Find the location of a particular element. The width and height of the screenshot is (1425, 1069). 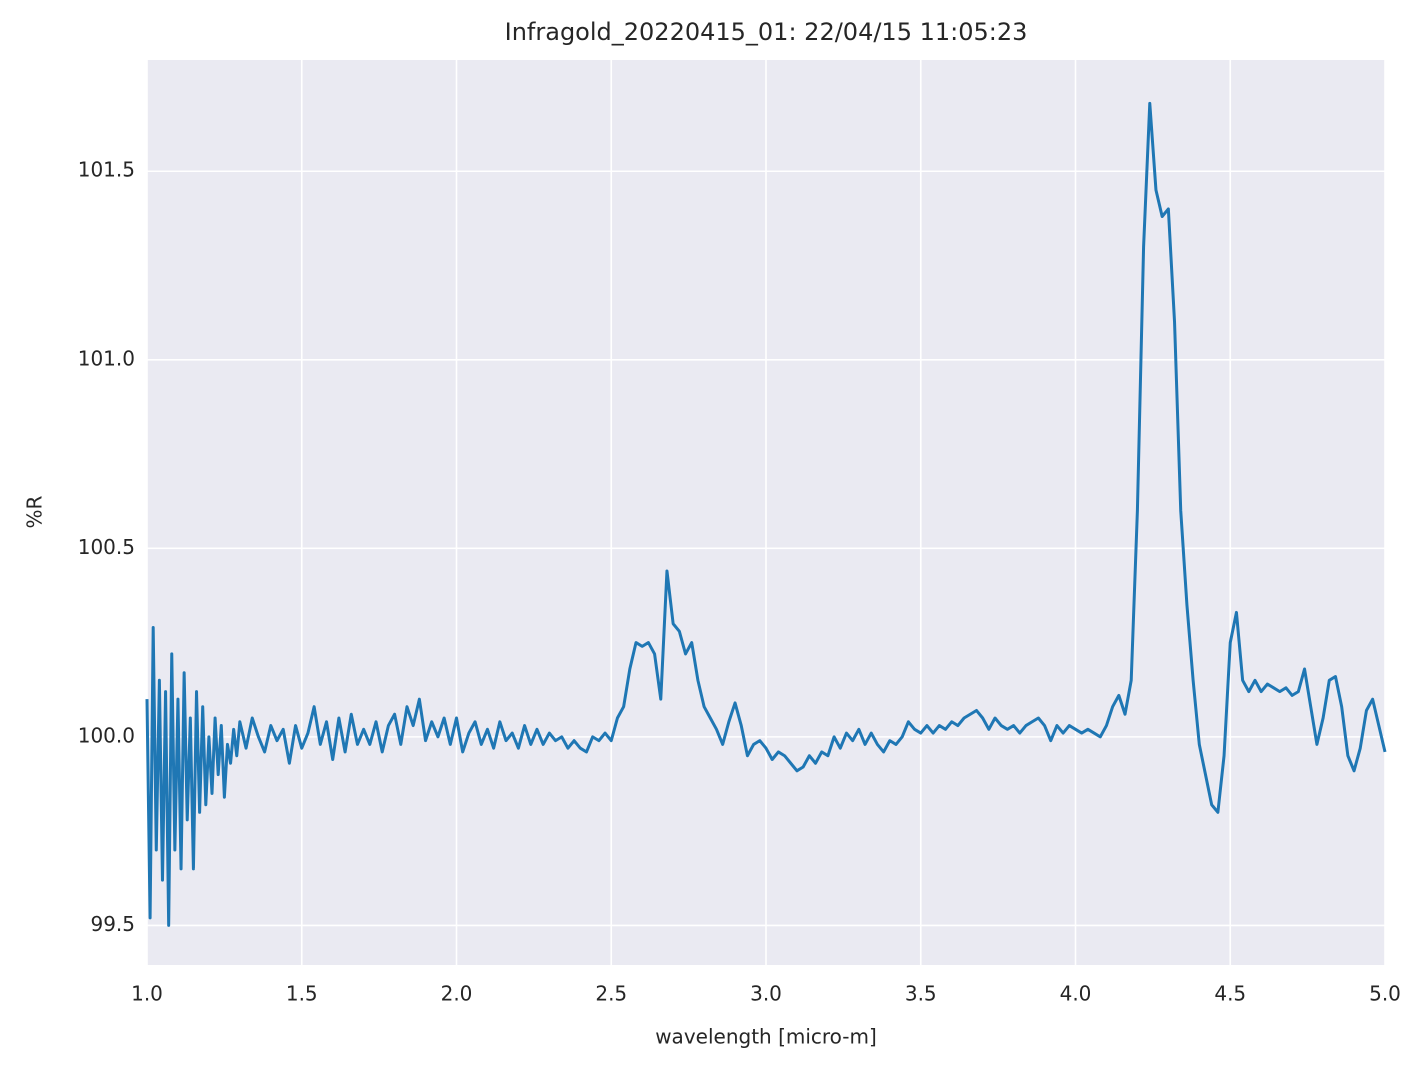

y-tick-label: 101.0 is located at coordinates (106, 358).